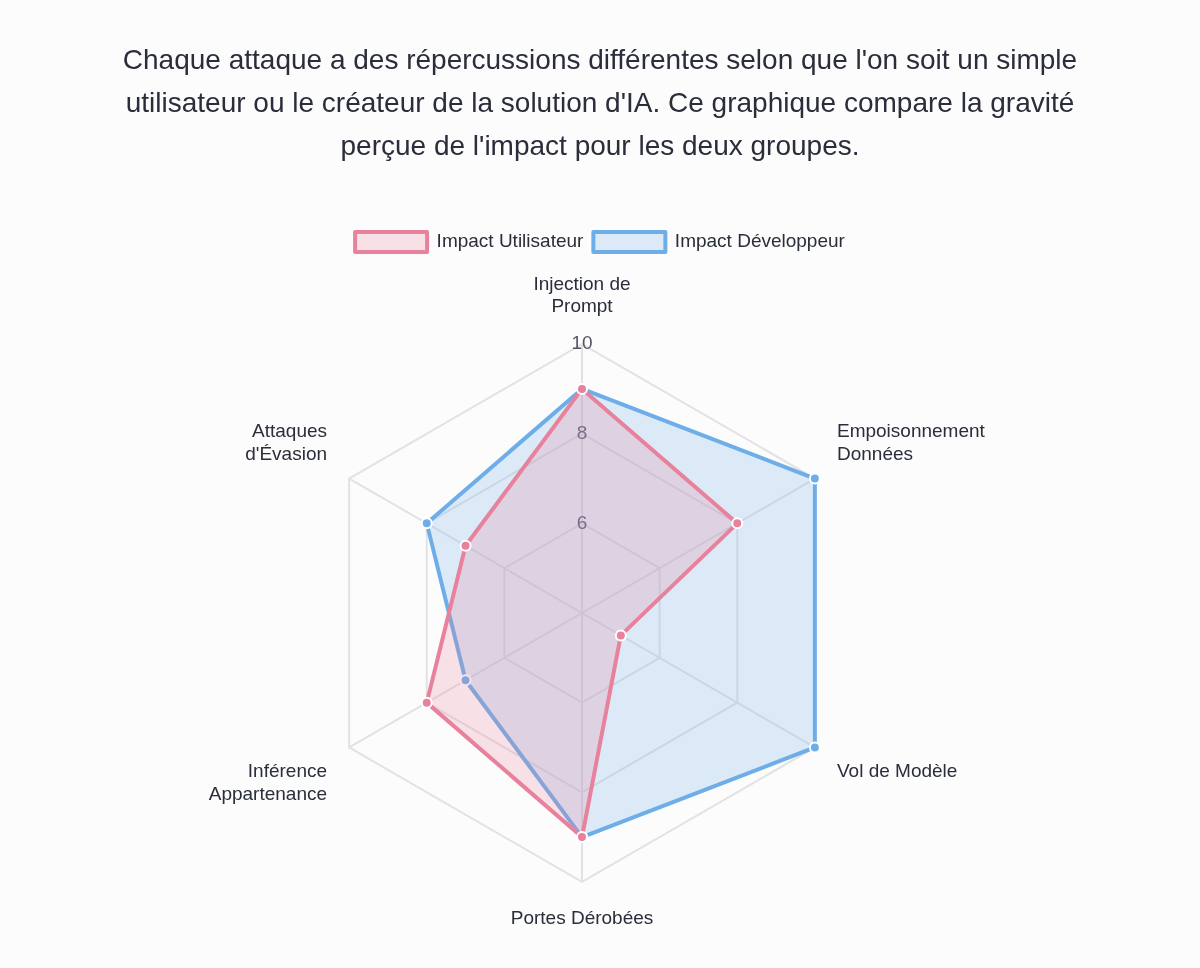  What do you see at coordinates (582, 294) in the screenshot?
I see `spoke-label: Injection de Prompt` at bounding box center [582, 294].